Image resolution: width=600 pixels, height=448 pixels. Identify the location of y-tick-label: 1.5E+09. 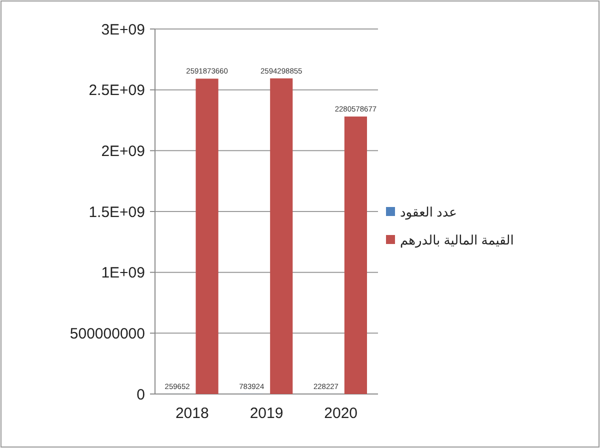
(116, 212).